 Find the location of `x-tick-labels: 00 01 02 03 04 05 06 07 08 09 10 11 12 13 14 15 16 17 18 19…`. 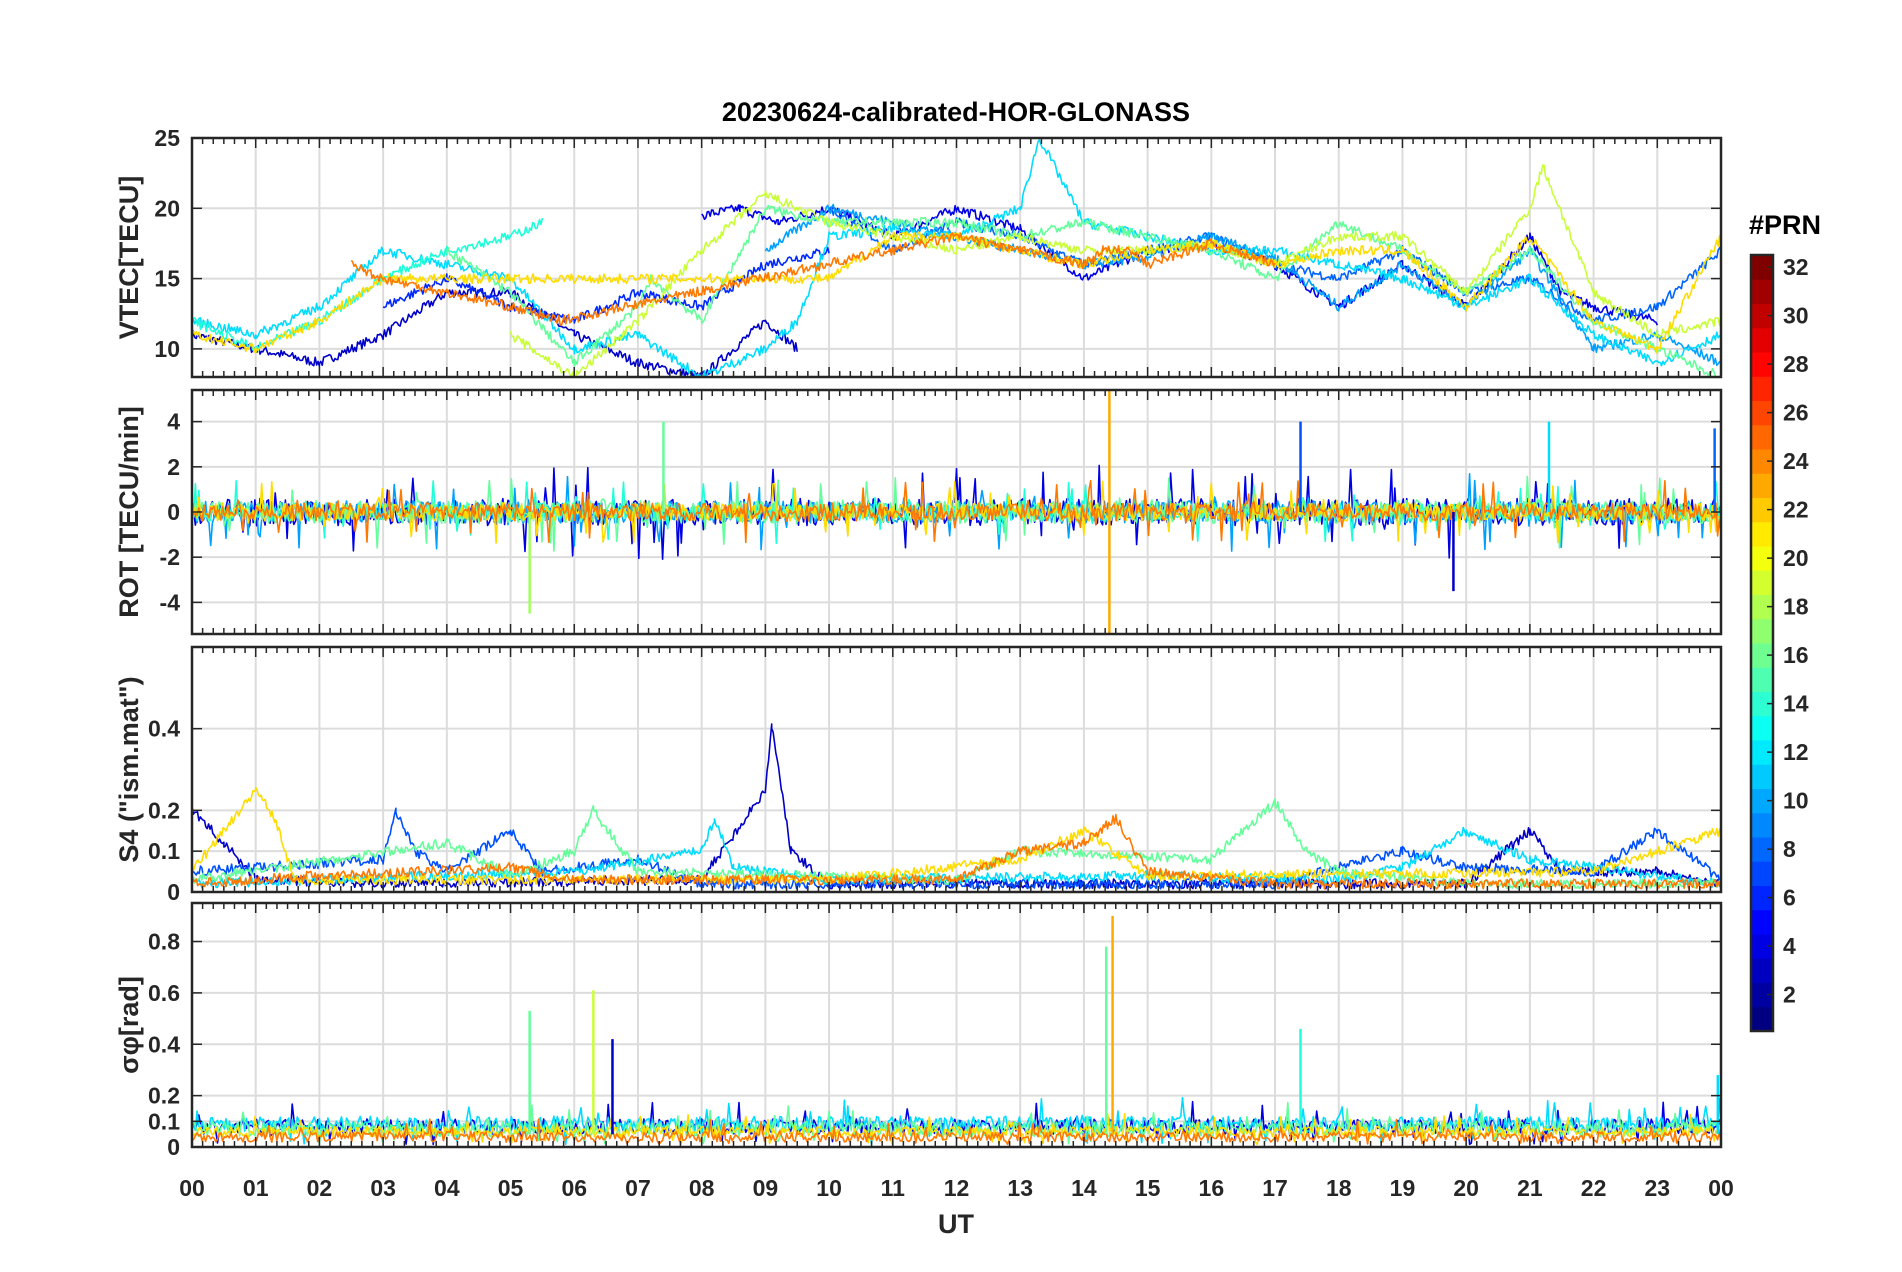

x-tick-labels: 00 01 02 03 04 05 06 07 08 09 10 11 12 13 14 15 16 17 18 19… is located at coordinates (956, 1188).